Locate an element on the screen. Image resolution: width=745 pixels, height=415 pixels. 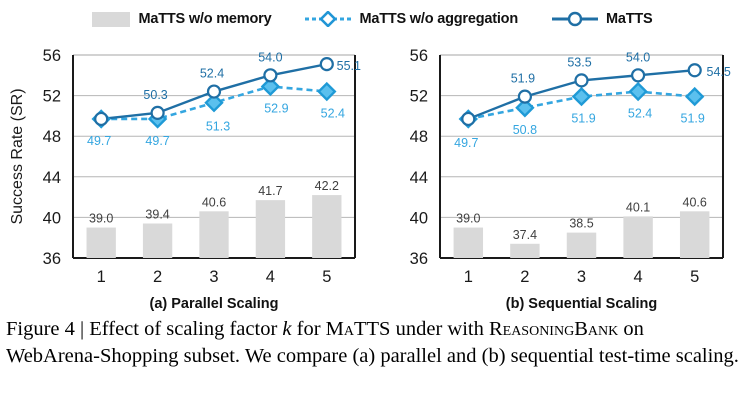
legend-label: MaTTS w/o aggregation is located at coordinates (438, 19).